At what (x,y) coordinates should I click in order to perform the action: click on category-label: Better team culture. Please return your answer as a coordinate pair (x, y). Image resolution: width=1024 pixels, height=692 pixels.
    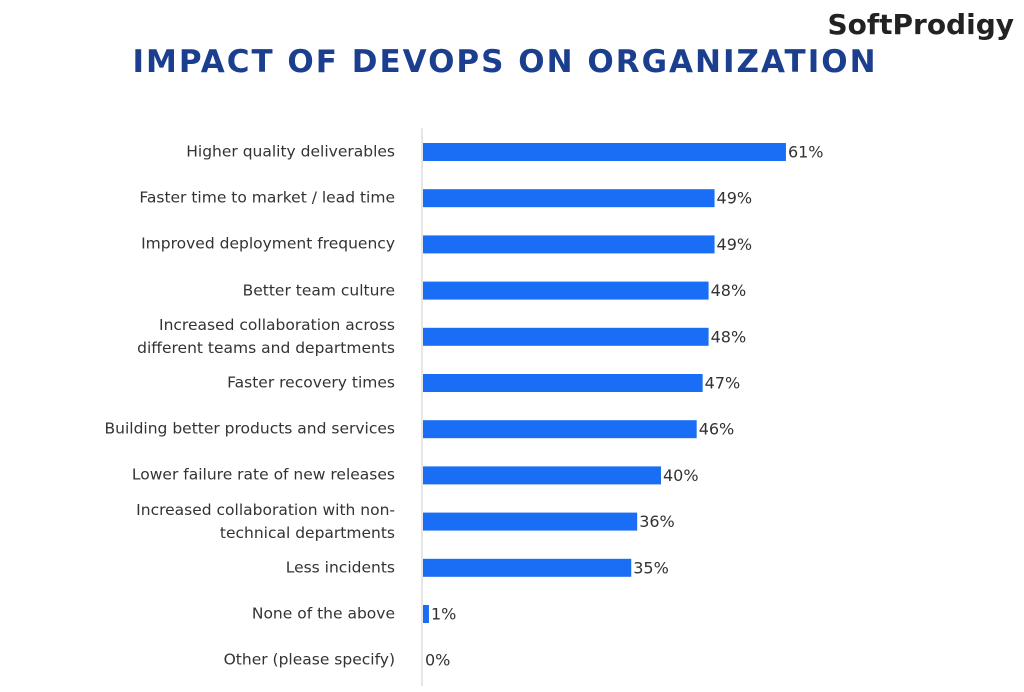
    Looking at the image, I should click on (318, 290).